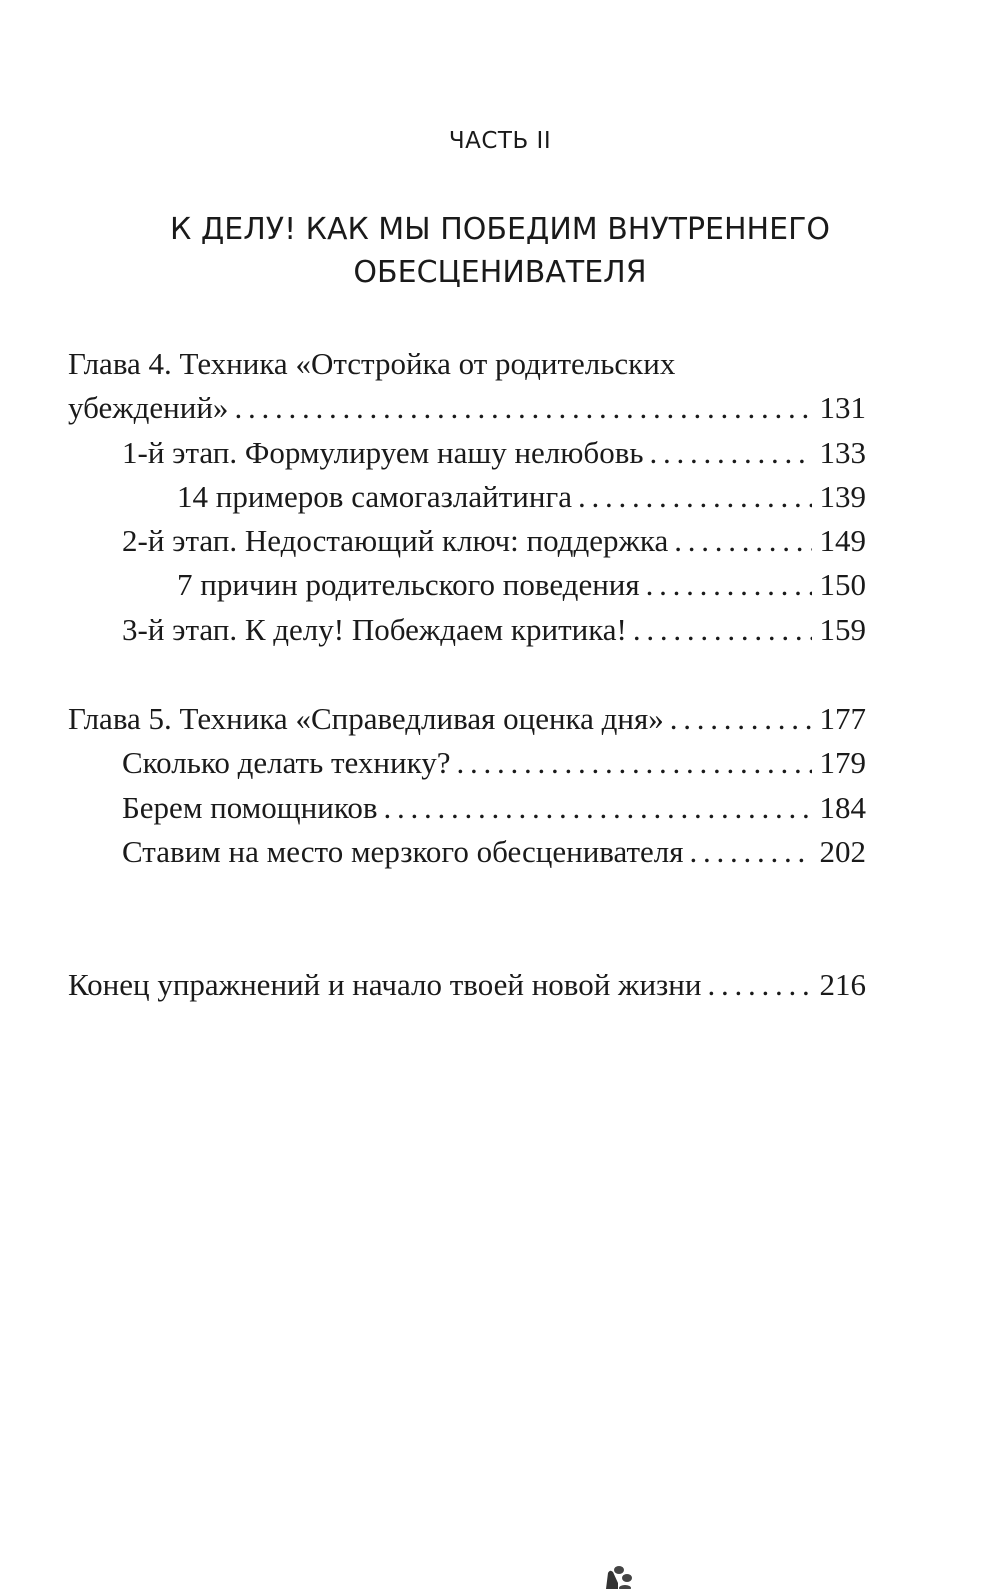 The width and height of the screenshot is (1000, 1589). What do you see at coordinates (843, 718) in the screenshot?
I see `page-number: 177` at bounding box center [843, 718].